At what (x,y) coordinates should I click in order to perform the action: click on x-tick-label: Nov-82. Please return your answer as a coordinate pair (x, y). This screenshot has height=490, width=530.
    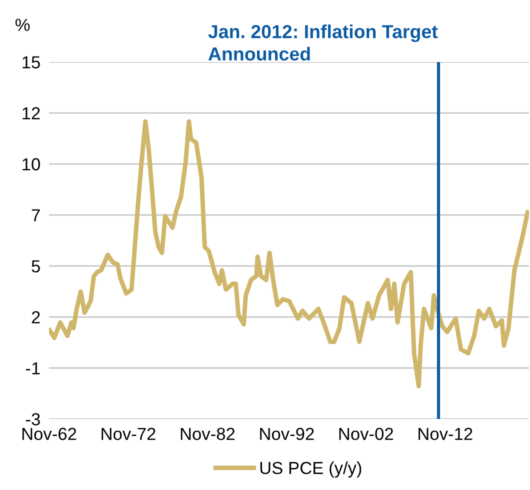
    Looking at the image, I should click on (207, 434).